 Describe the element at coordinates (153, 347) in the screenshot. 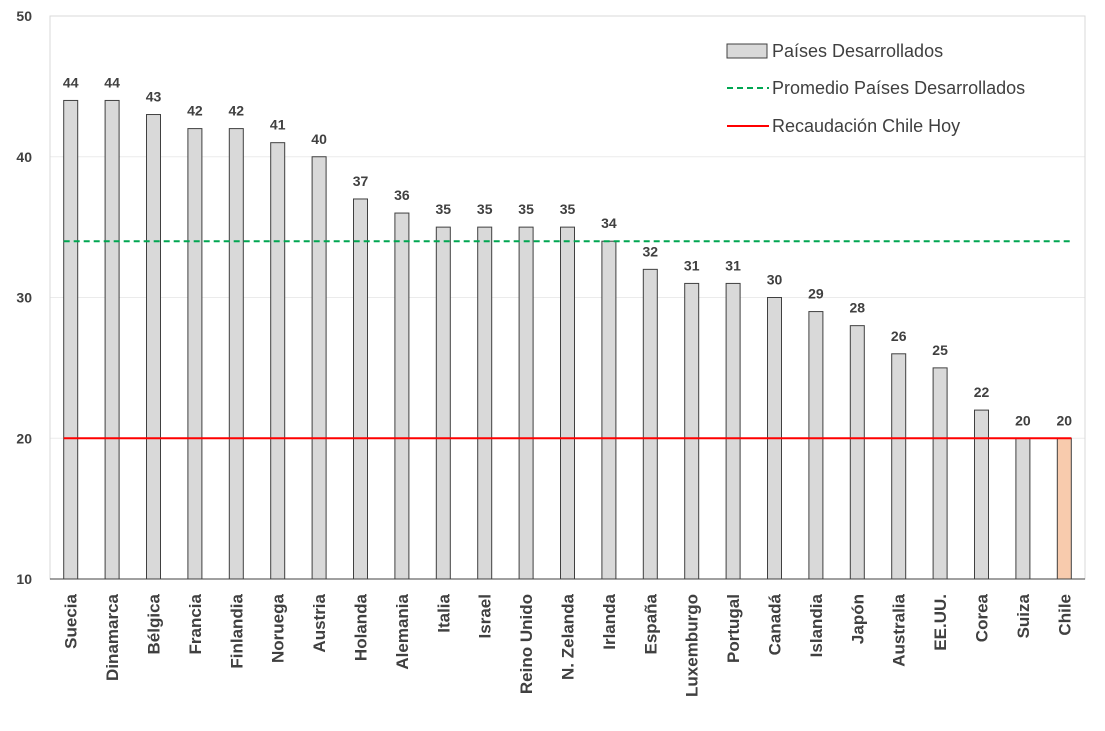

I see `bar-bélgica` at that location.